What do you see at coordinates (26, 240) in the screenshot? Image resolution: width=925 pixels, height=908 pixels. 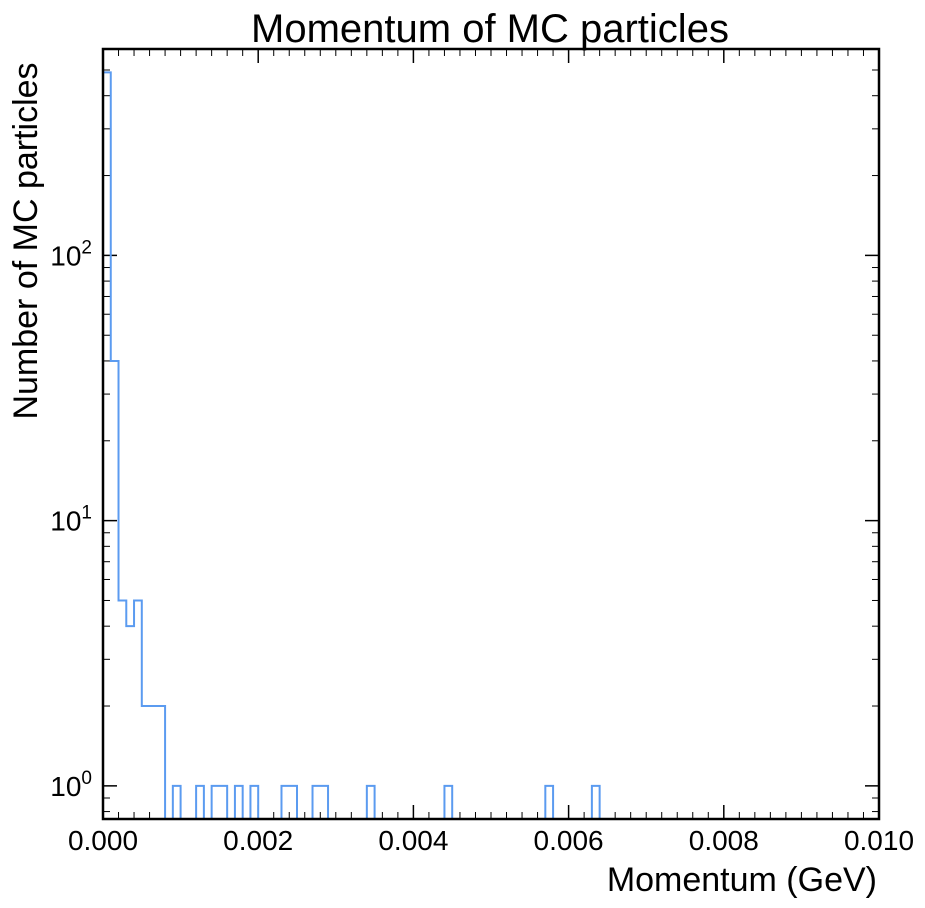 I see `y-axis-label: Number of MC particles` at bounding box center [26, 240].